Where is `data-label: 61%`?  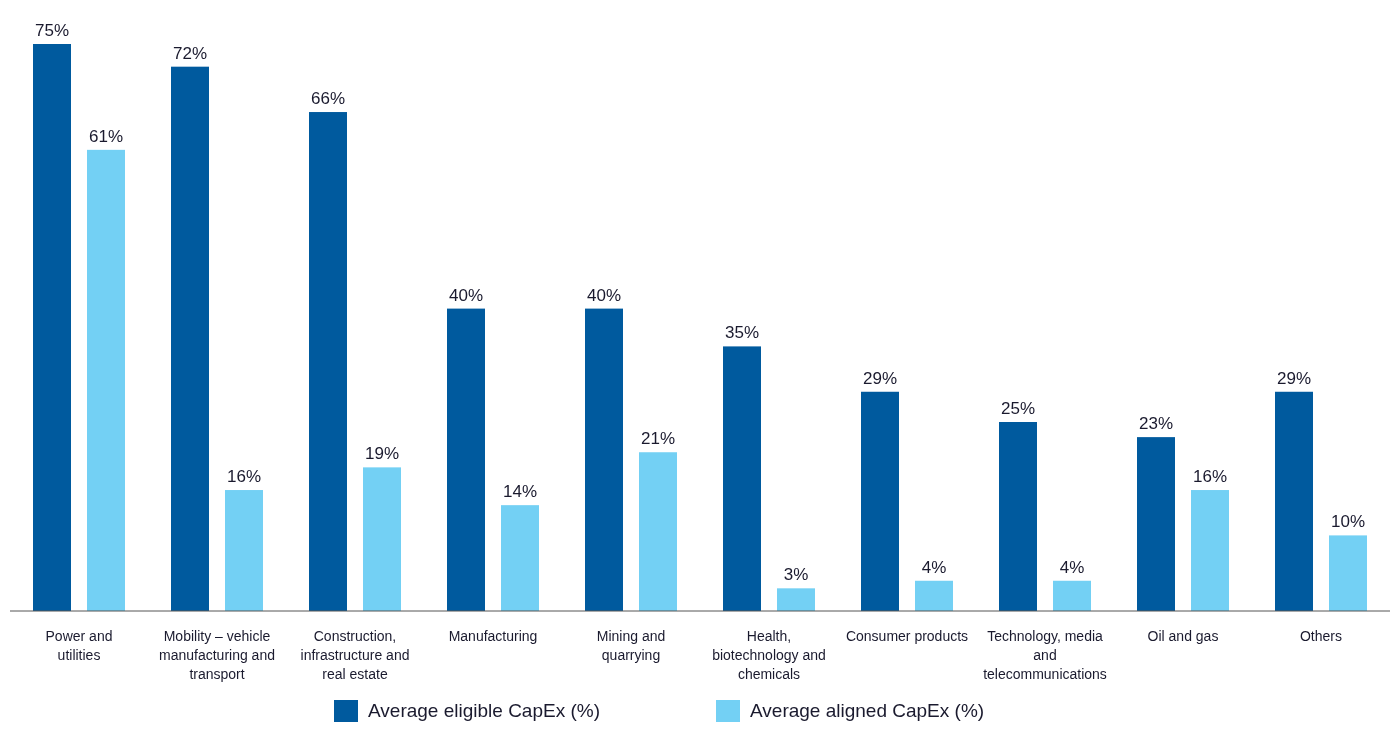
data-label: 61% is located at coordinates (106, 136).